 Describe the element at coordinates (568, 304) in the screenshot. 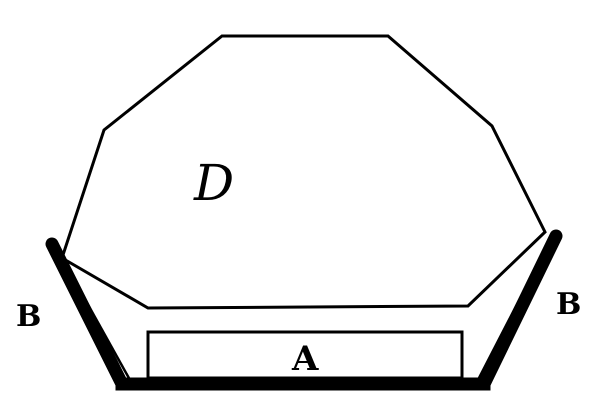

I see `label-b-right: B` at that location.